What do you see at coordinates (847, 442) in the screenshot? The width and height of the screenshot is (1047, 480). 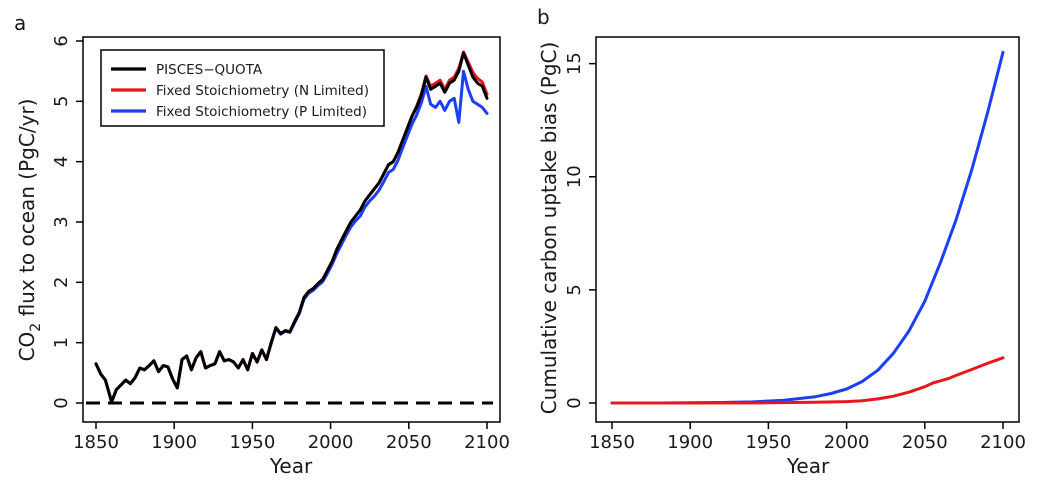 I see `panel-b-x-tick-label: 2000` at bounding box center [847, 442].